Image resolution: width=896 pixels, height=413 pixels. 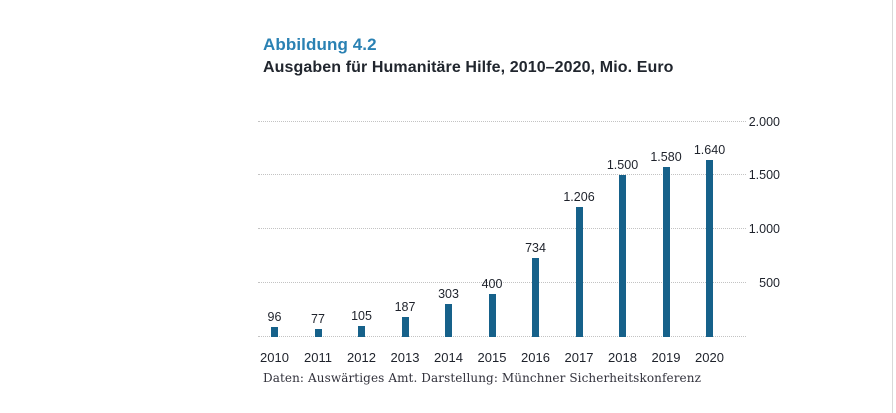 I want to click on bar-value-label-2016: 734, so click(x=535, y=247).